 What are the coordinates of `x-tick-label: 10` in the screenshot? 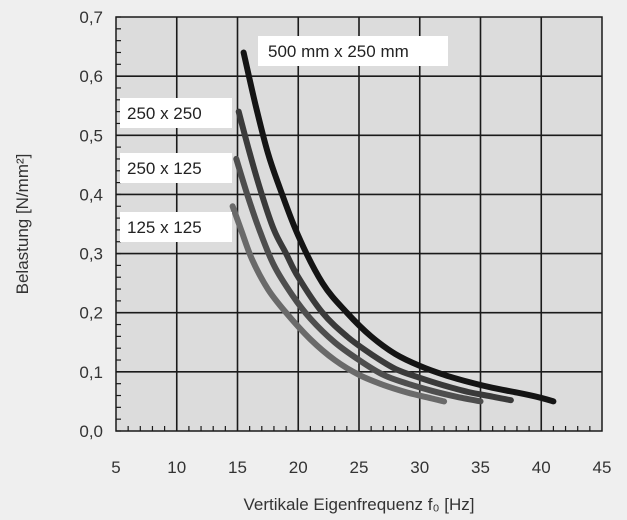 It's located at (176, 467).